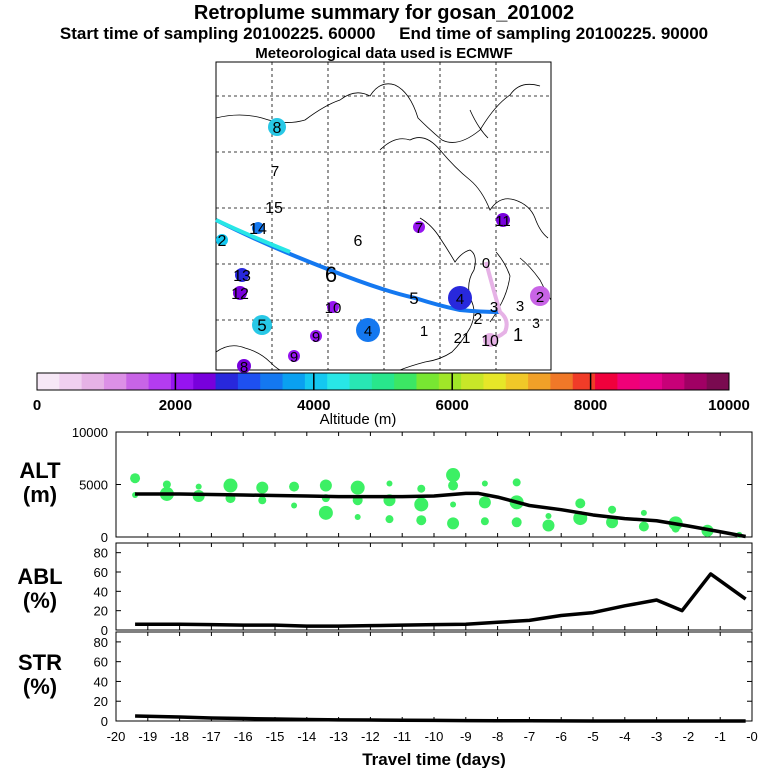 This screenshot has width=768, height=768. What do you see at coordinates (370, 736) in the screenshot?
I see `x-tick-label: -12` at bounding box center [370, 736].